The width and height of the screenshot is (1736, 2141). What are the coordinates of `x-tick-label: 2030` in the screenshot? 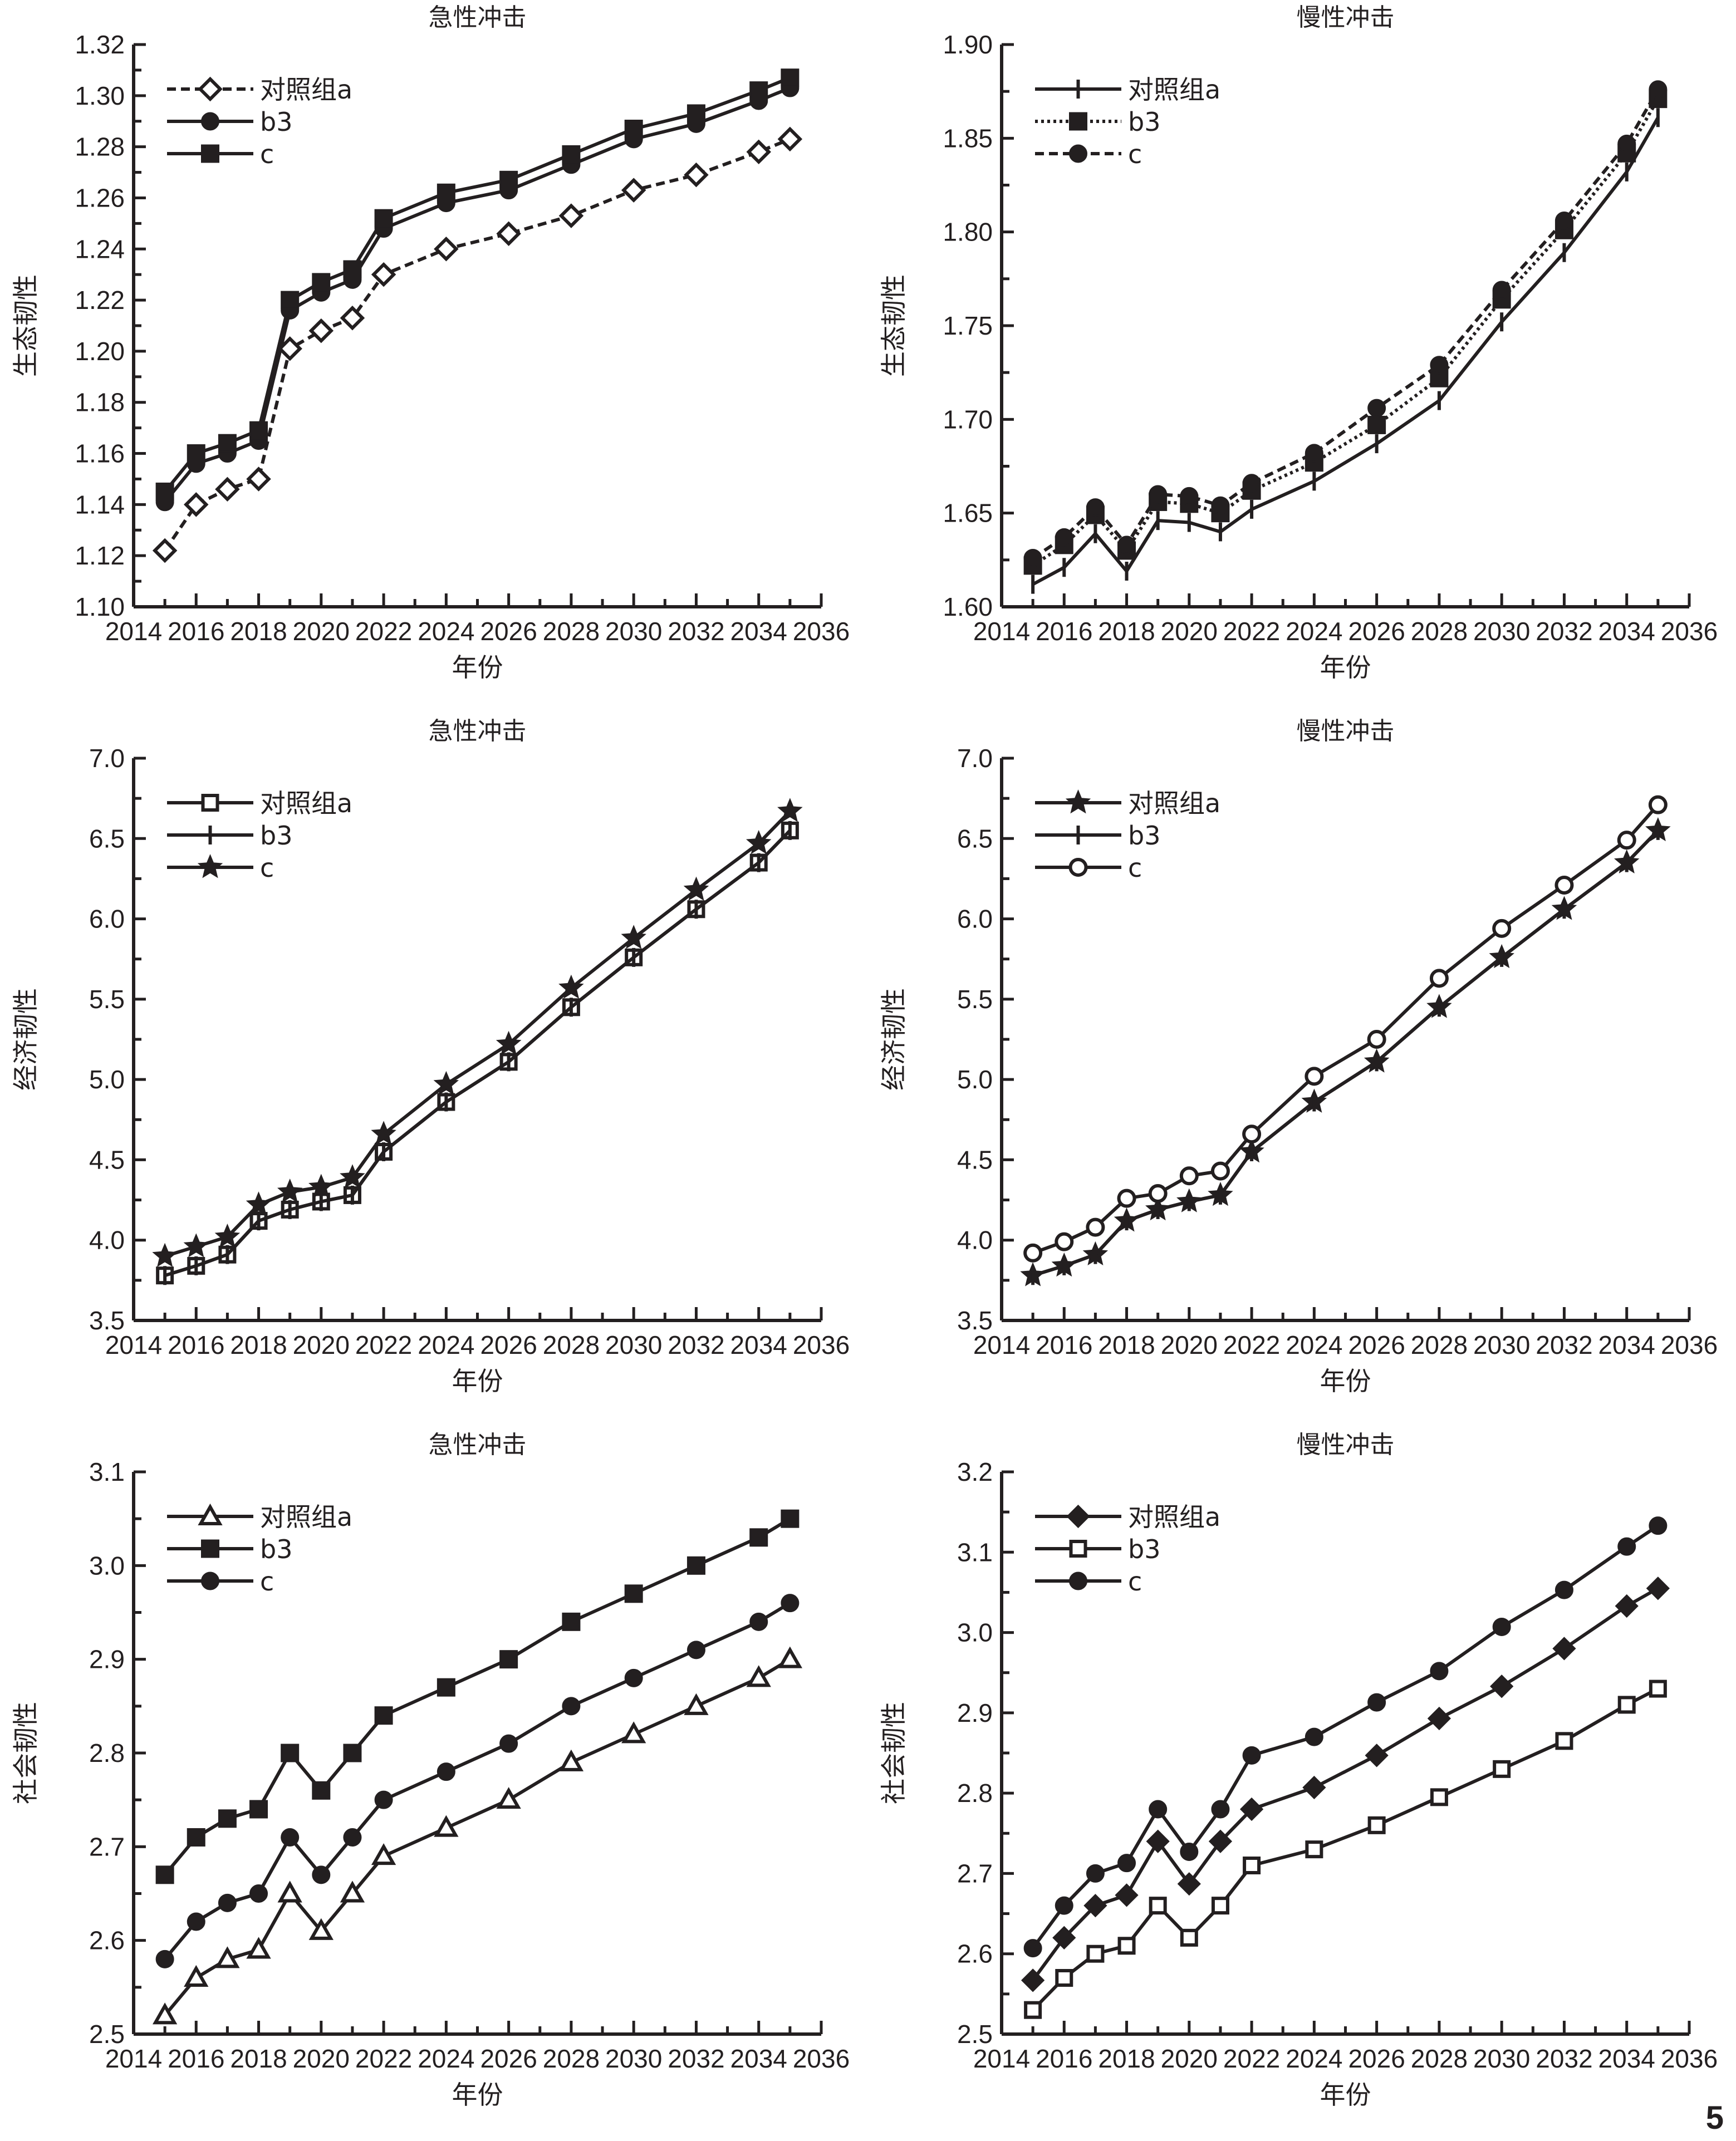 It's located at (634, 631).